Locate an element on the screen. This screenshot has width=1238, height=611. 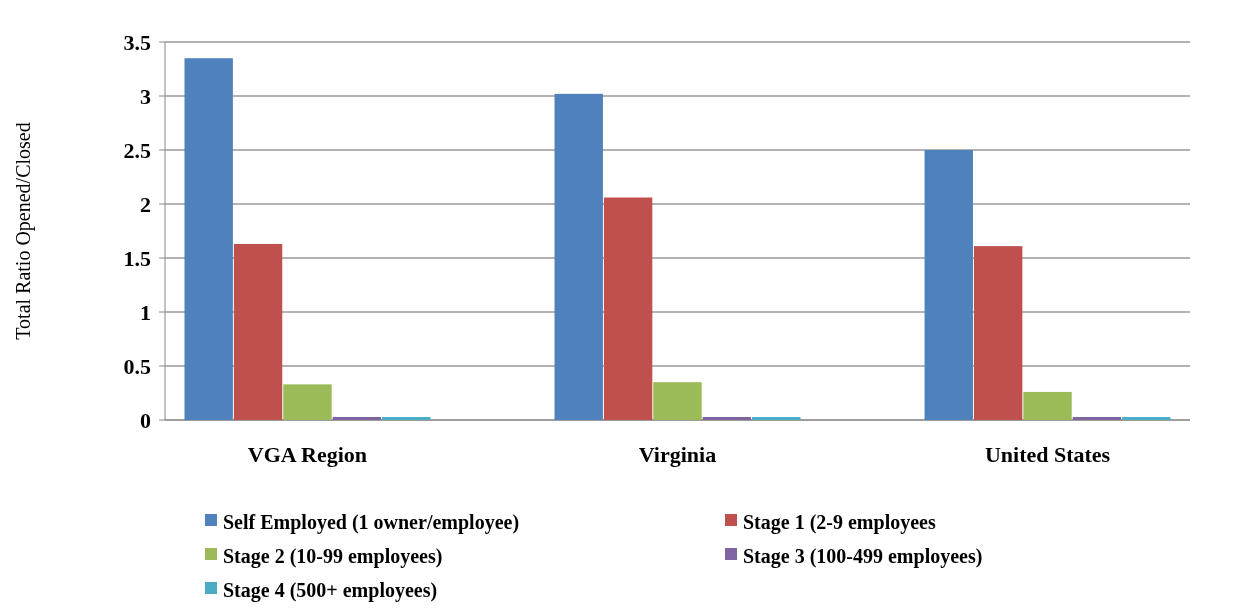
legend-label: Self Employed (1 owner/employee) is located at coordinates (371, 522).